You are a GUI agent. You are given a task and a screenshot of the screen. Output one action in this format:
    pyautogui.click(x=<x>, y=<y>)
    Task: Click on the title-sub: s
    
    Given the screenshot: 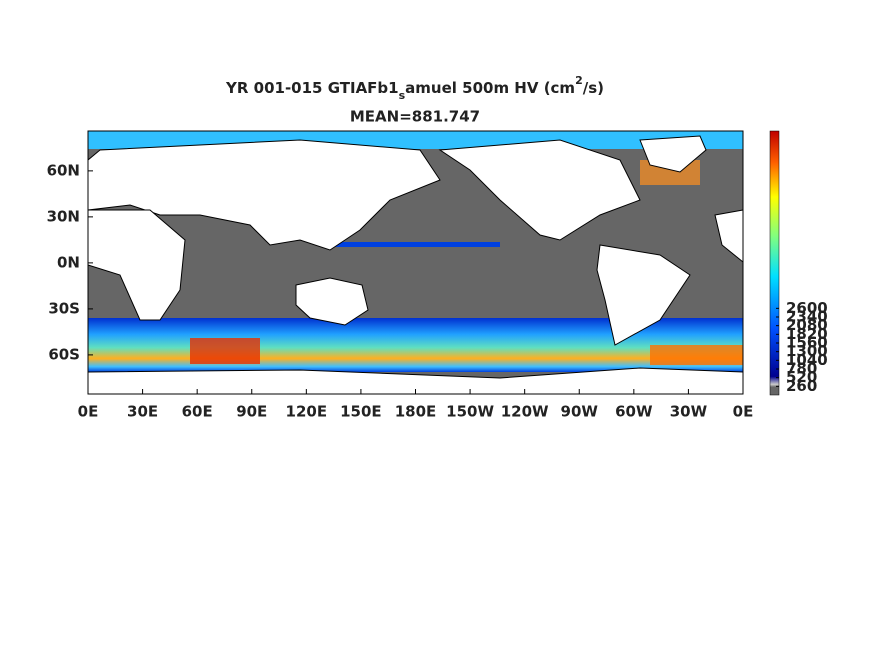 What is the action you would take?
    pyautogui.click(x=402, y=95)
    